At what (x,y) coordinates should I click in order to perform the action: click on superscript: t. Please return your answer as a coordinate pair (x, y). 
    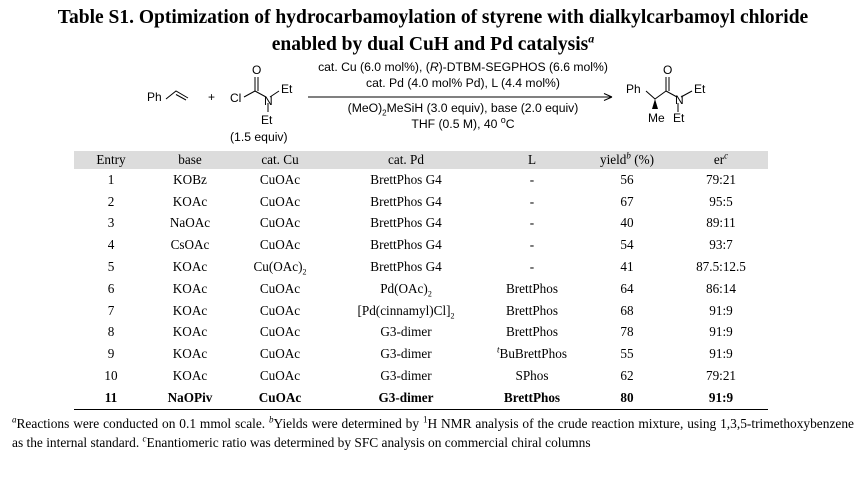
    Looking at the image, I should click on (498, 349).